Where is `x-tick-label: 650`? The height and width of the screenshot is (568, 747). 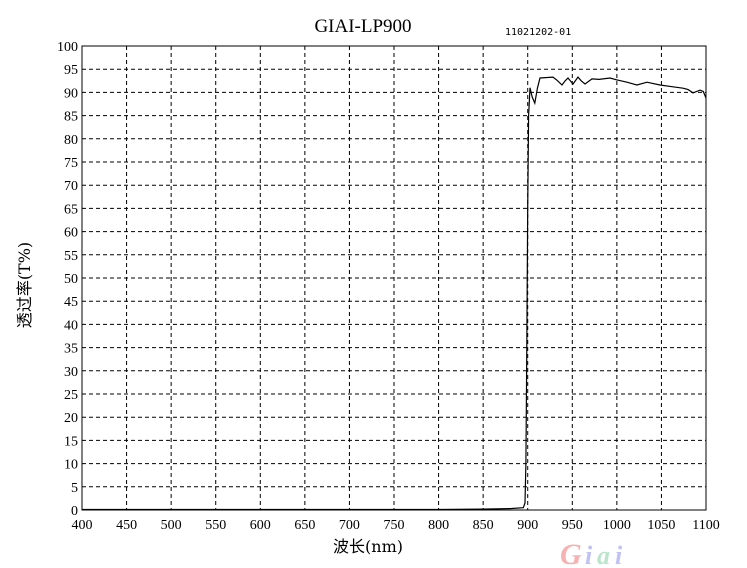 x-tick-label: 650 is located at coordinates (304, 525).